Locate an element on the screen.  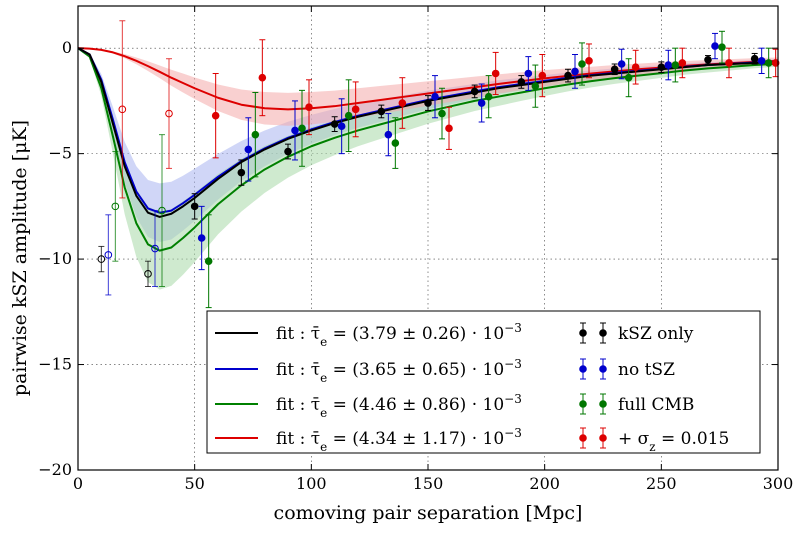
legend-label-series-1: no tSZ is located at coordinates (646, 370).